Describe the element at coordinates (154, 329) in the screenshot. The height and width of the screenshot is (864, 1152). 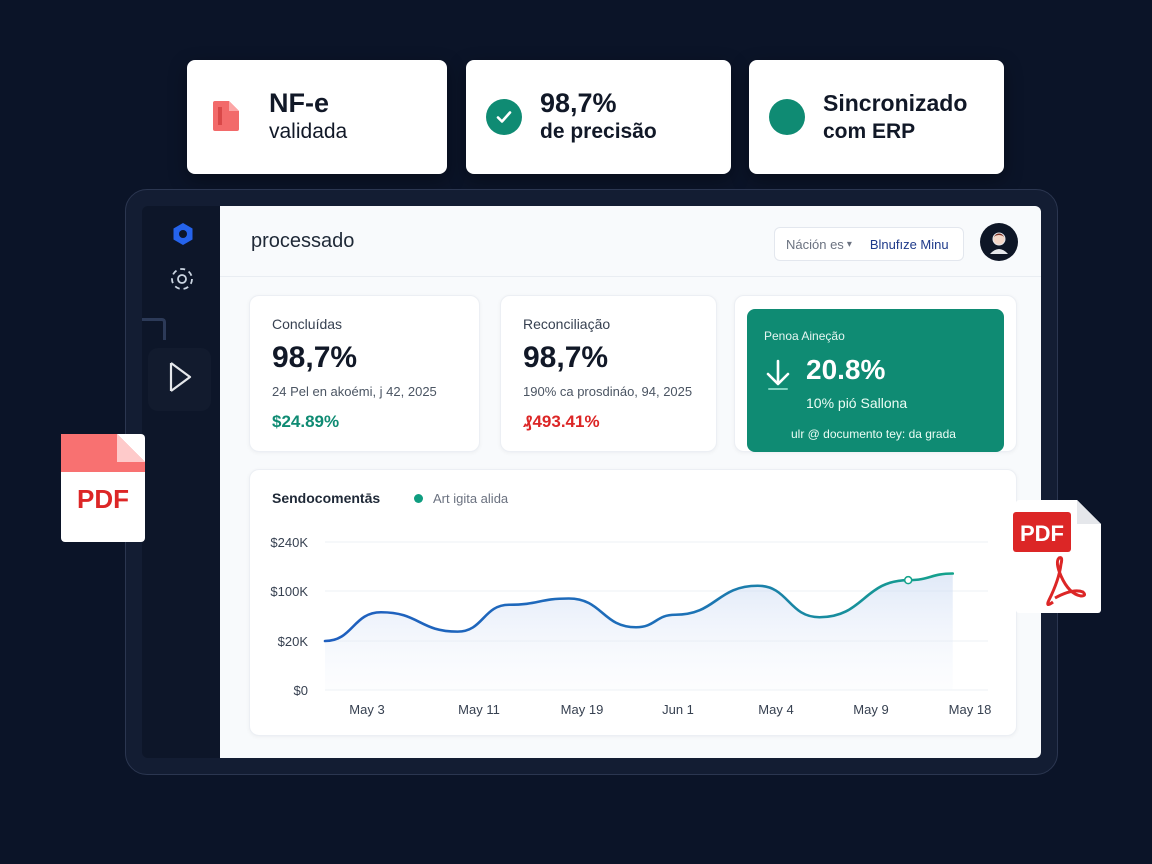
I see `sidebar-divider` at that location.